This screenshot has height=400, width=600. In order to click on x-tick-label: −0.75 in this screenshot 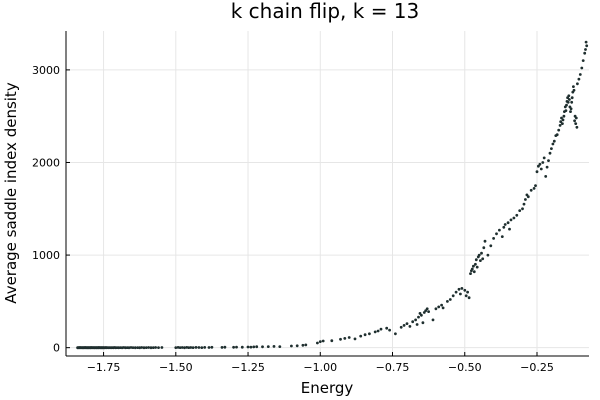, I will do `click(393, 367)`.